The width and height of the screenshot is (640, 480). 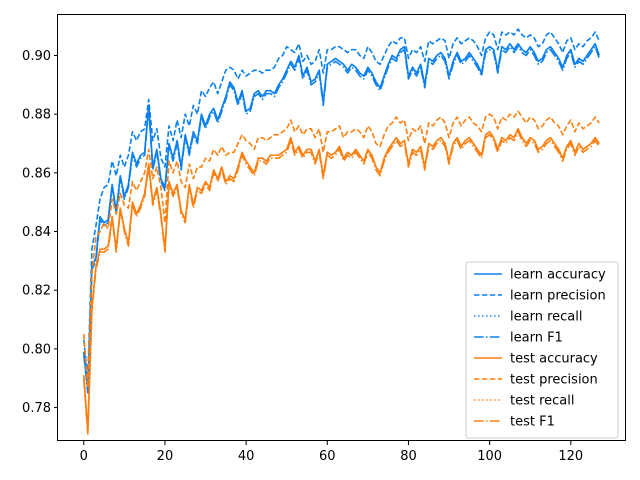 I want to click on x-tick-label: 60, so click(x=327, y=456).